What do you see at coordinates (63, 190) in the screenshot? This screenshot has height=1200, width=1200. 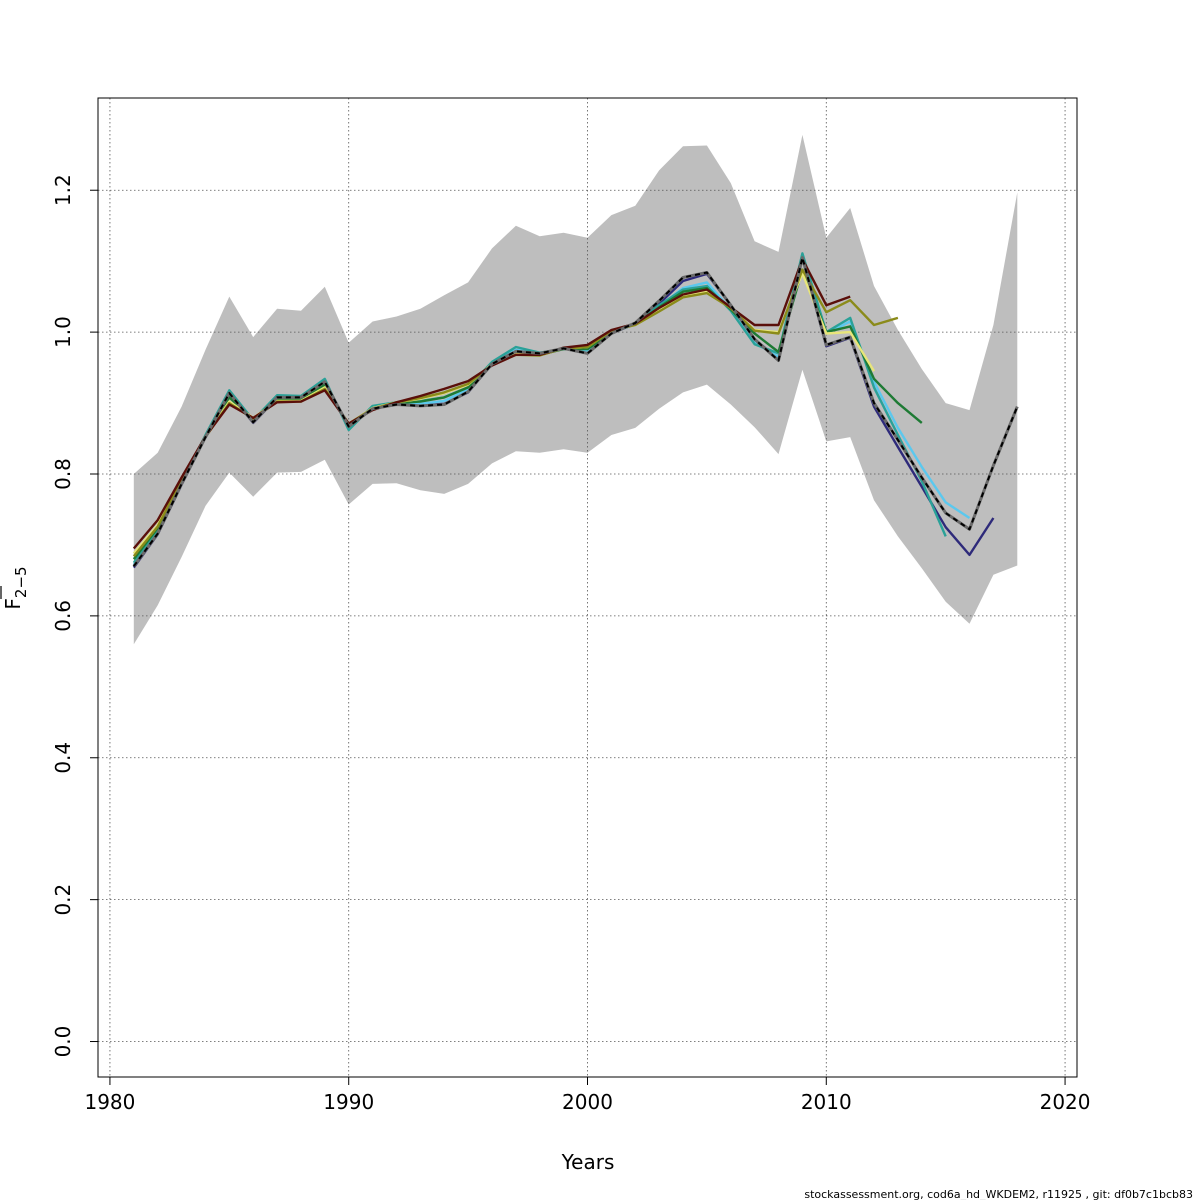 I see `y-tick-label: 1.2` at bounding box center [63, 190].